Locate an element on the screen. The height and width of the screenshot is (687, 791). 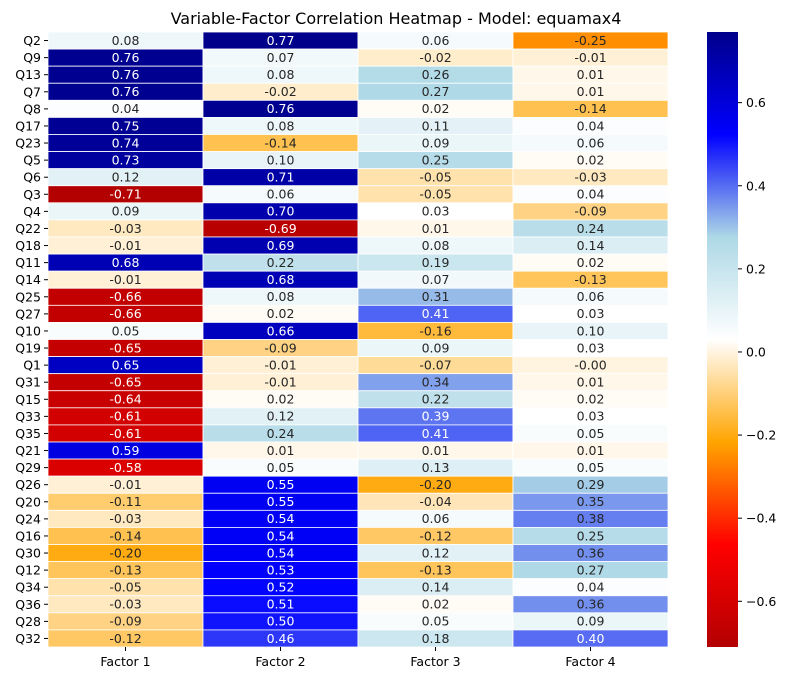
row-label: Q30 is located at coordinates (28, 553).